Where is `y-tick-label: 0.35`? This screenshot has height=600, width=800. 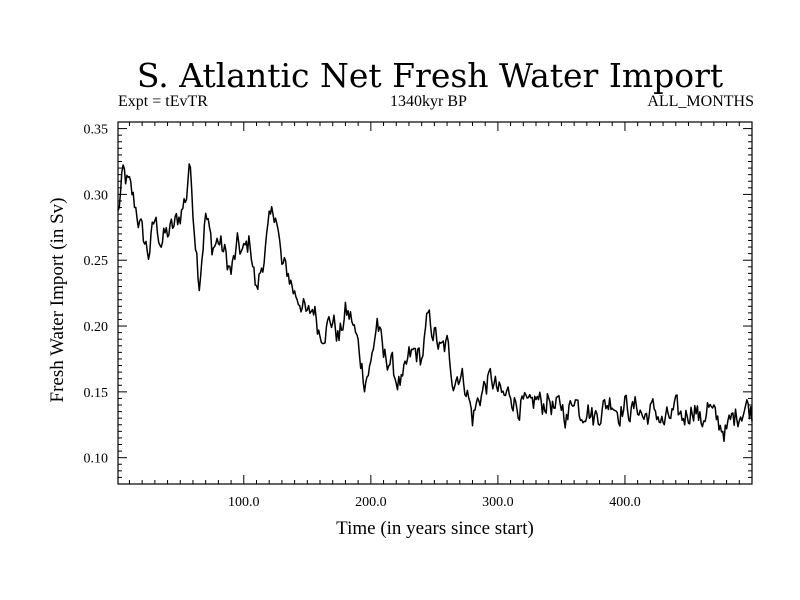 y-tick-label: 0.35 is located at coordinates (96, 130).